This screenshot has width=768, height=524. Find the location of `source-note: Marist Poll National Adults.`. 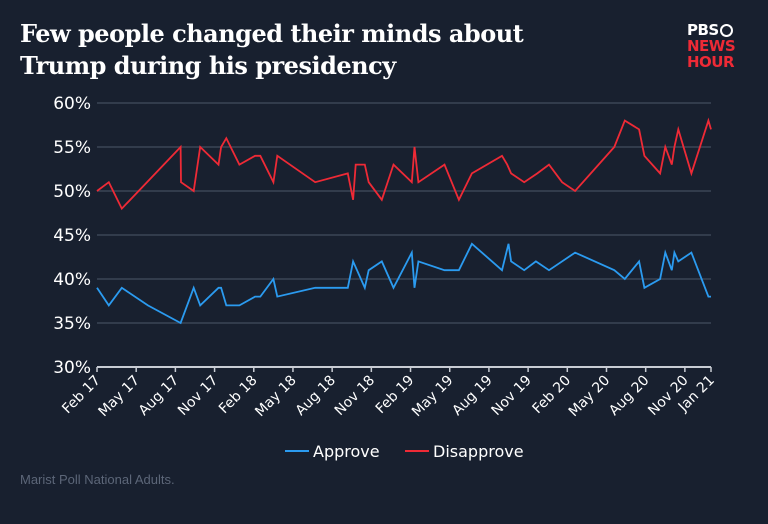

source-note: Marist Poll National Adults. is located at coordinates (97, 479).